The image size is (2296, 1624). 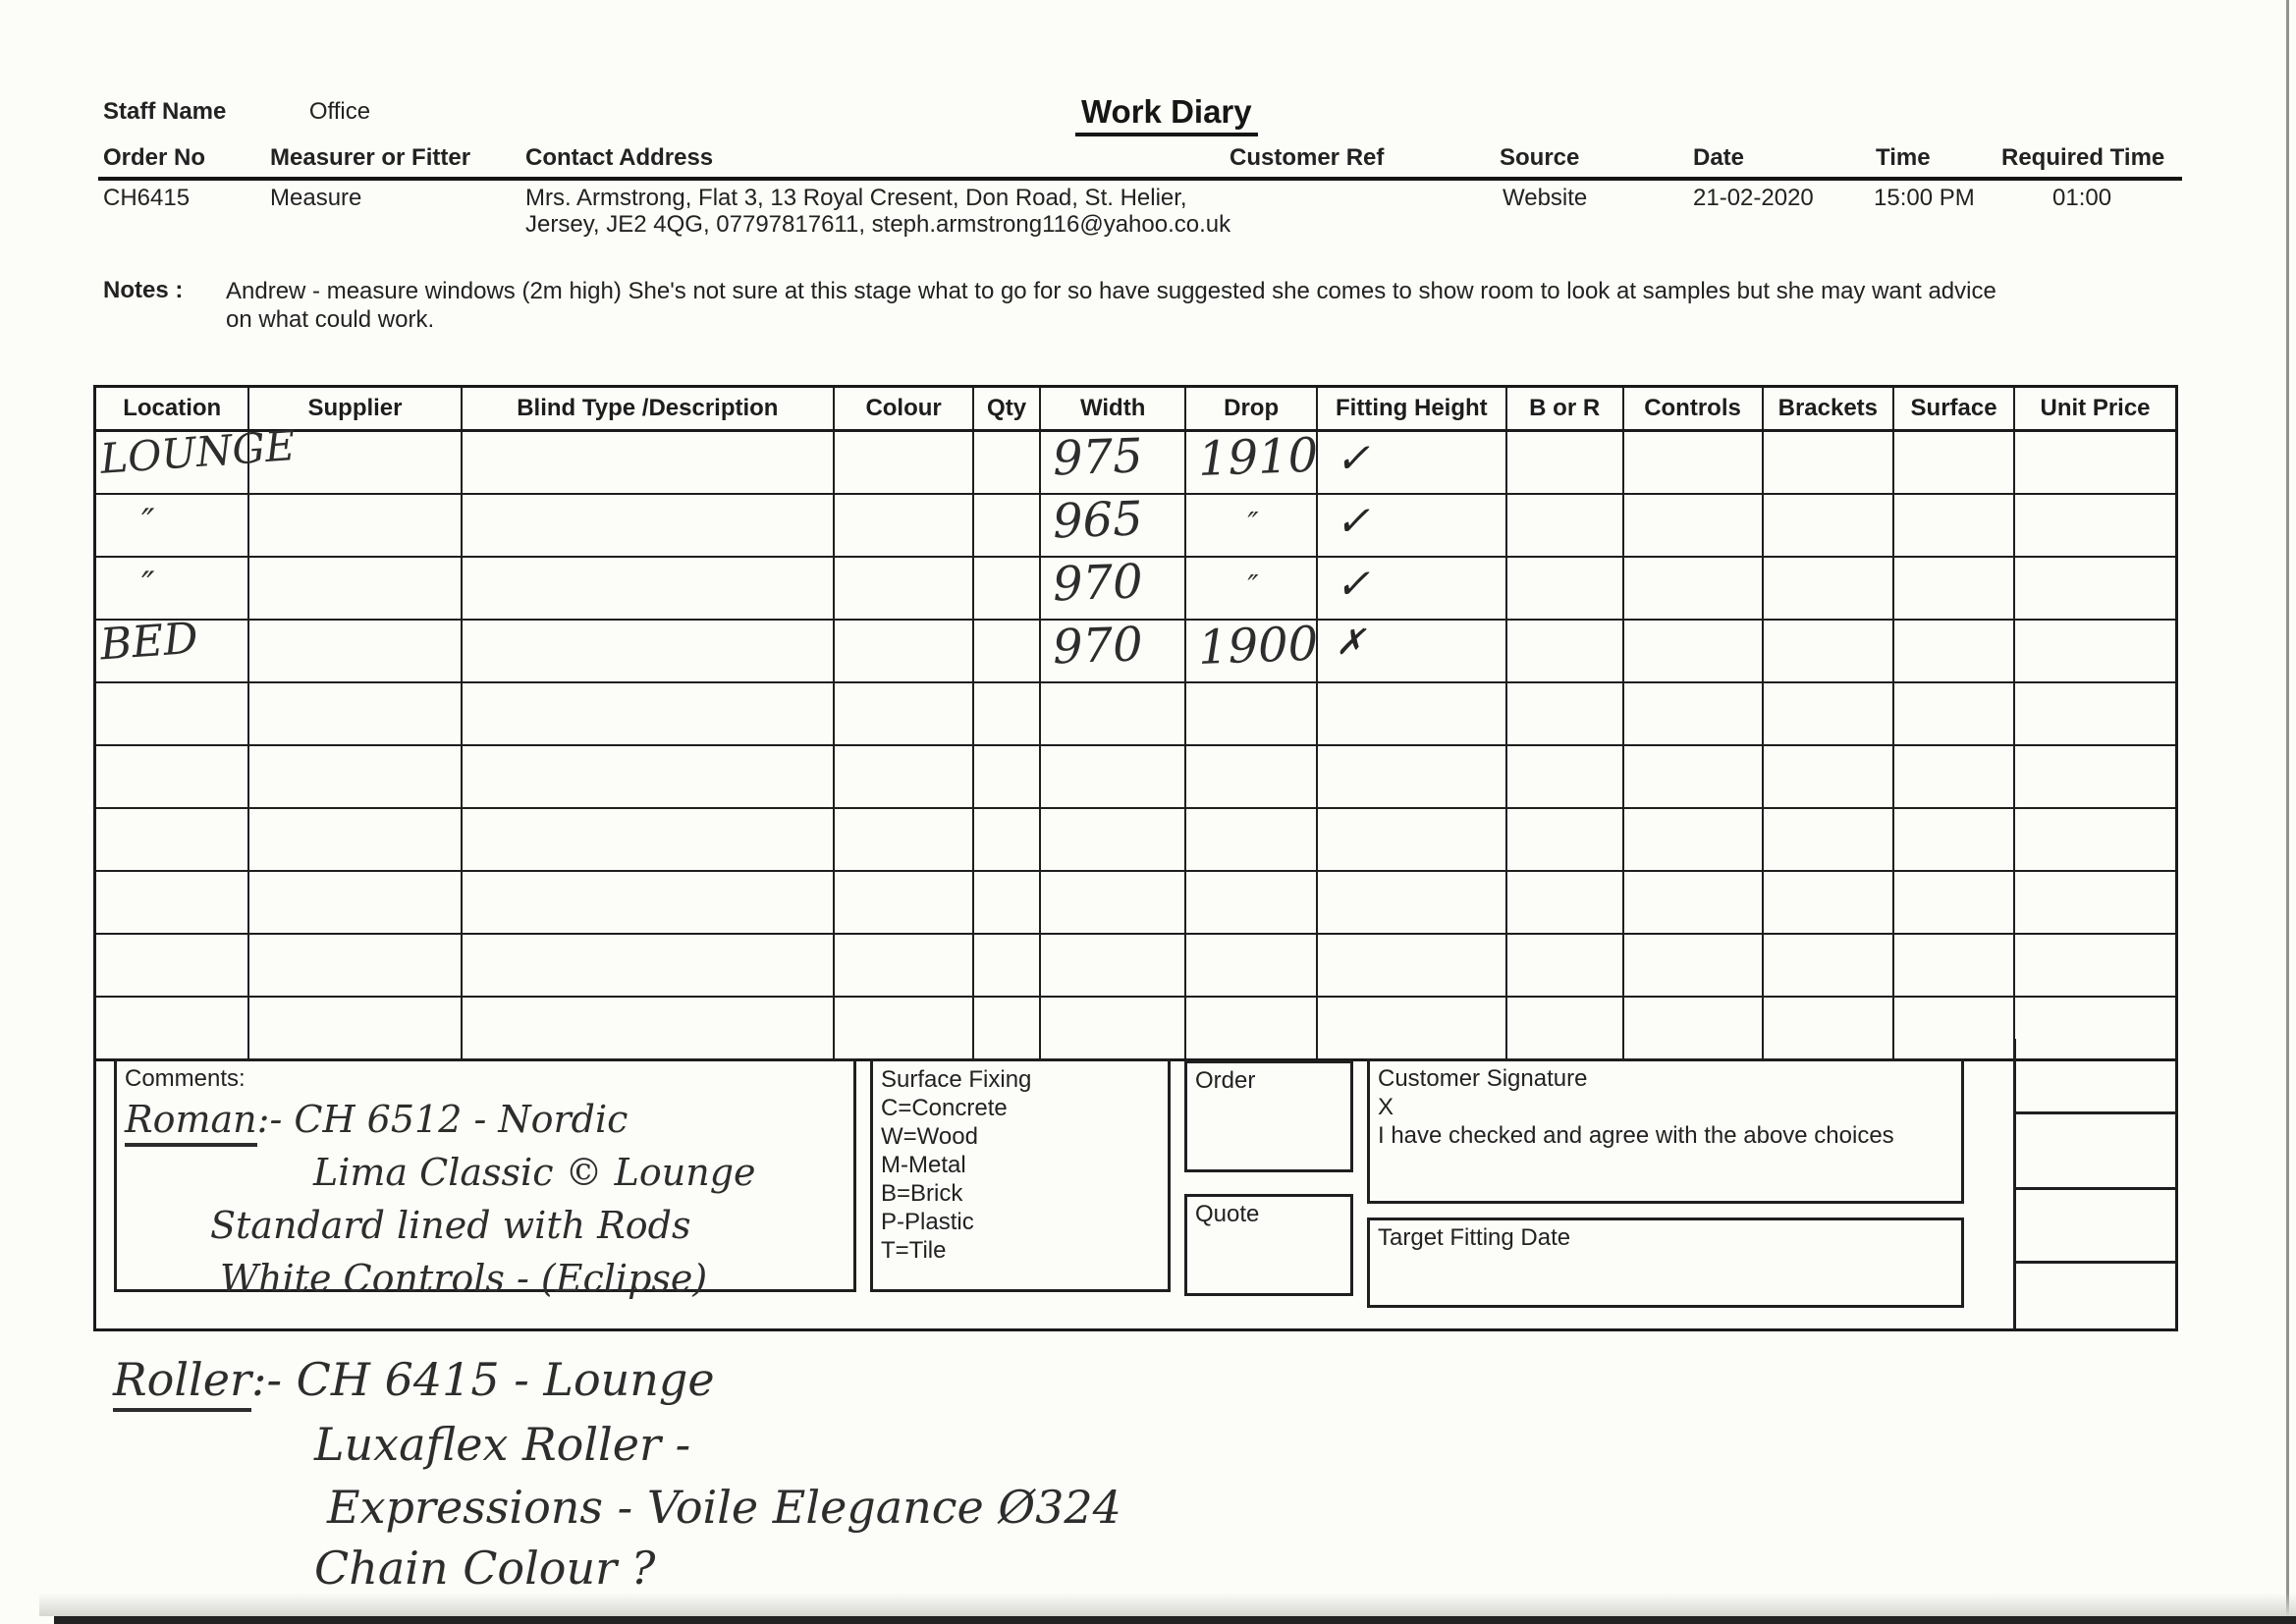 What do you see at coordinates (1268, 1116) in the screenshot?
I see `order-box: Order` at bounding box center [1268, 1116].